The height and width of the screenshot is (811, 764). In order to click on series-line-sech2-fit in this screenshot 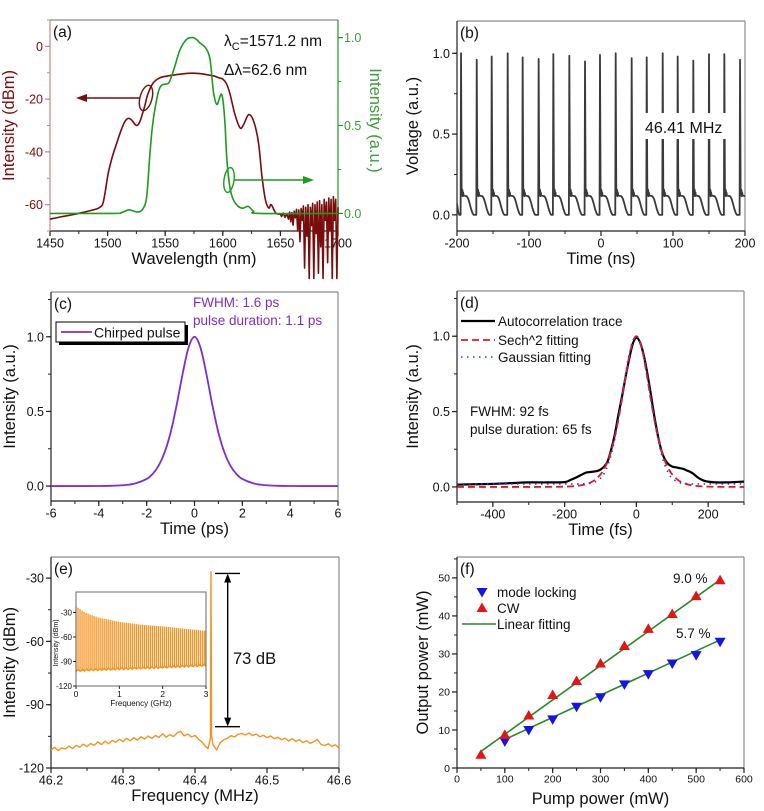, I will do `click(600, 411)`.